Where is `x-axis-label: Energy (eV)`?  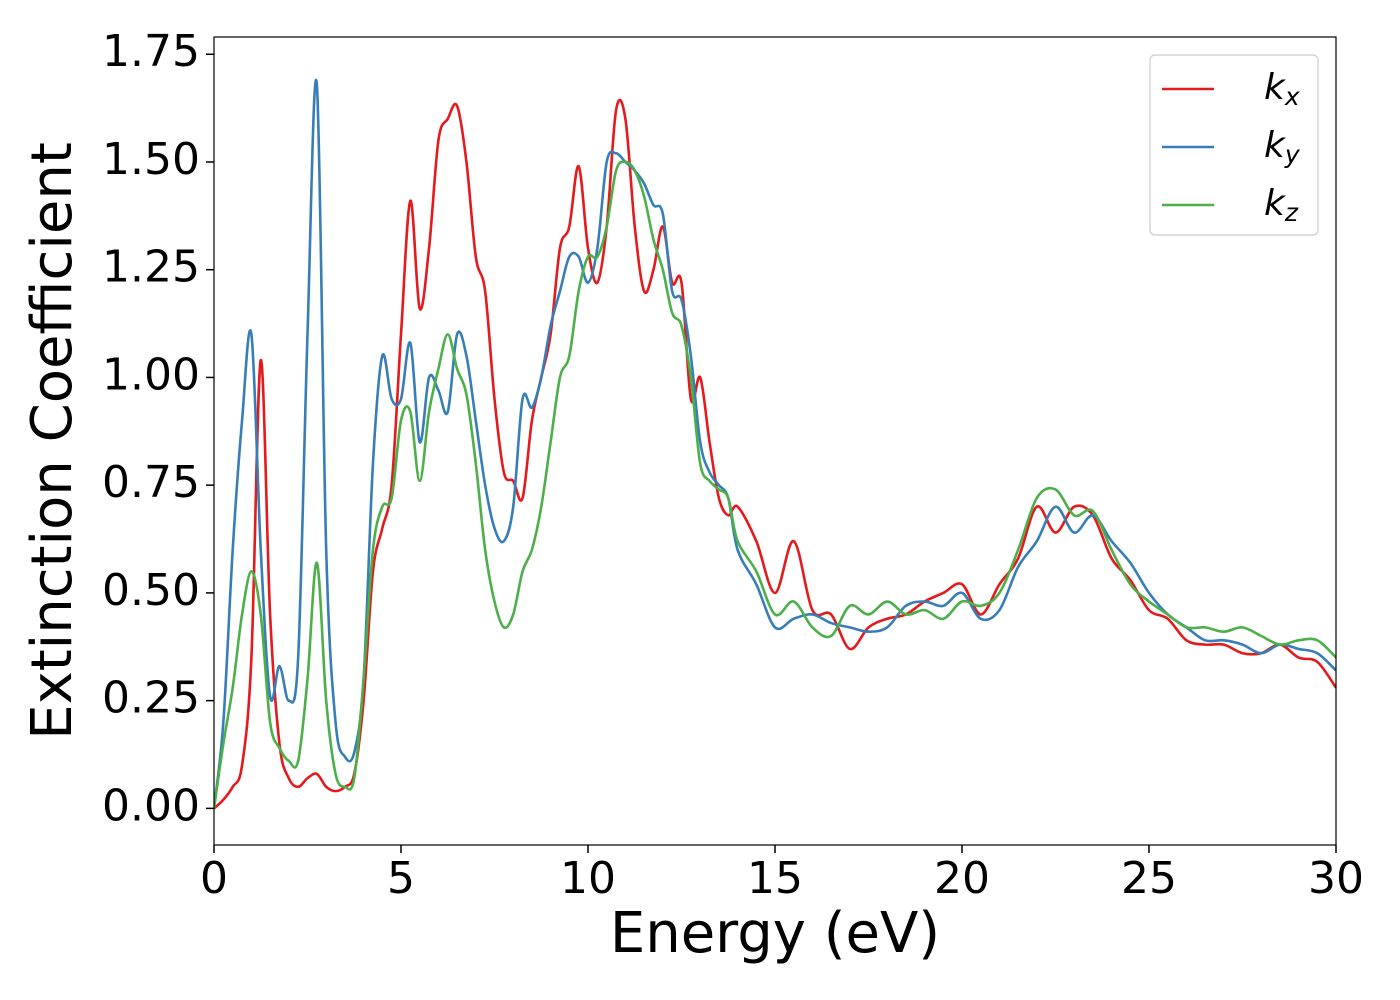
x-axis-label: Energy (eV) is located at coordinates (775, 933).